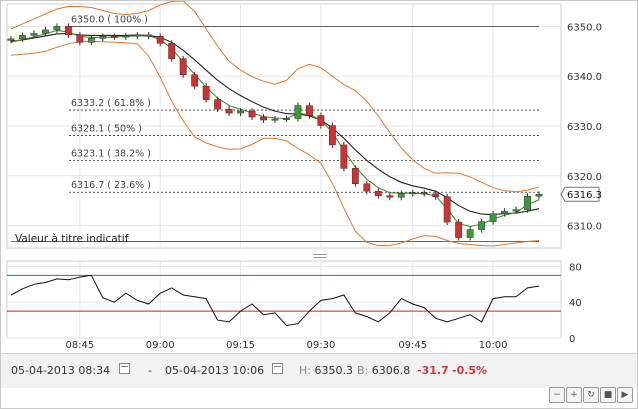  What do you see at coordinates (433, 370) in the screenshot?
I see `change-value: -31.7` at bounding box center [433, 370].